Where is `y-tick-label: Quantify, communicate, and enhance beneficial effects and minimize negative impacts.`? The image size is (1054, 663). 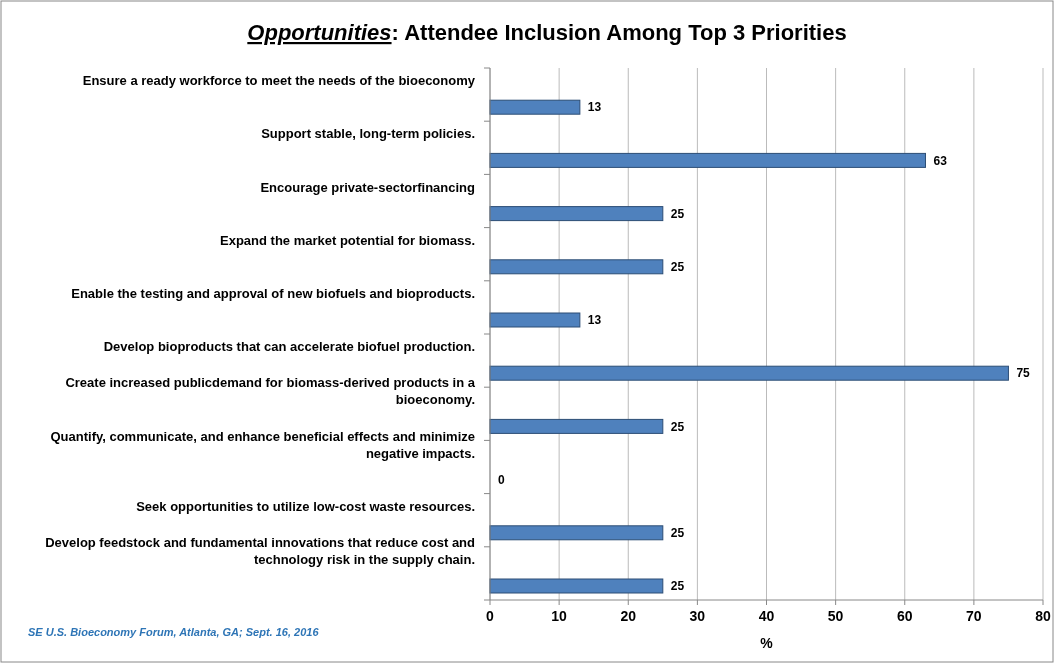 y-tick-label: Quantify, communicate, and enhance beneficial effects and minimize negative impacts. is located at coordinates (262, 444).